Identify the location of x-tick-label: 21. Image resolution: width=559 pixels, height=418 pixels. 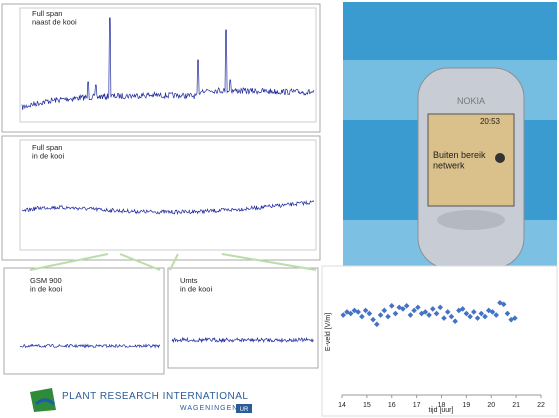
(516, 405).